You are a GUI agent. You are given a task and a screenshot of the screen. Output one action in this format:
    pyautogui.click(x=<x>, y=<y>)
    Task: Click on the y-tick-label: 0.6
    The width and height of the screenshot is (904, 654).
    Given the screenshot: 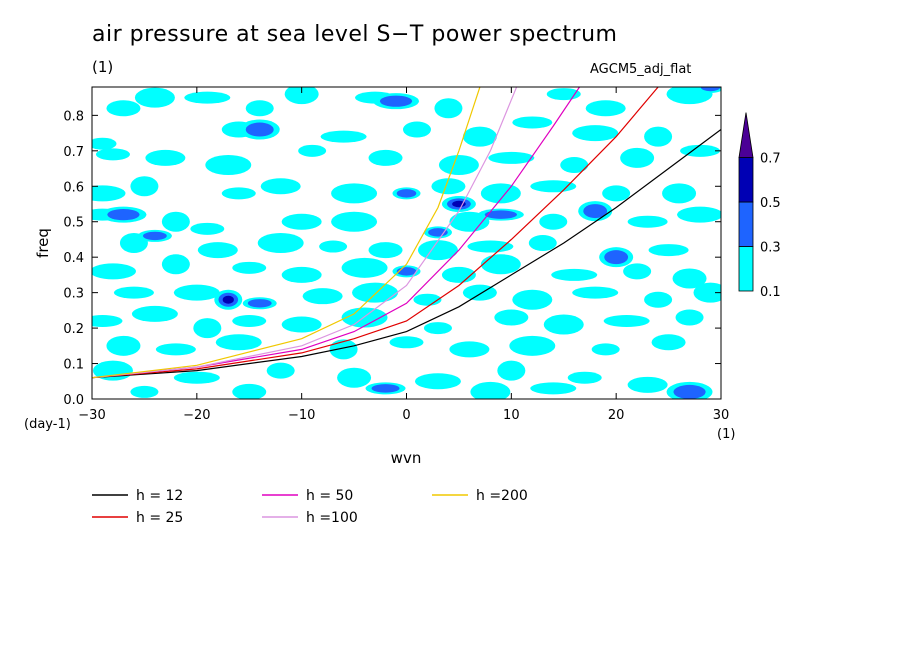 What is the action you would take?
    pyautogui.click(x=73, y=187)
    